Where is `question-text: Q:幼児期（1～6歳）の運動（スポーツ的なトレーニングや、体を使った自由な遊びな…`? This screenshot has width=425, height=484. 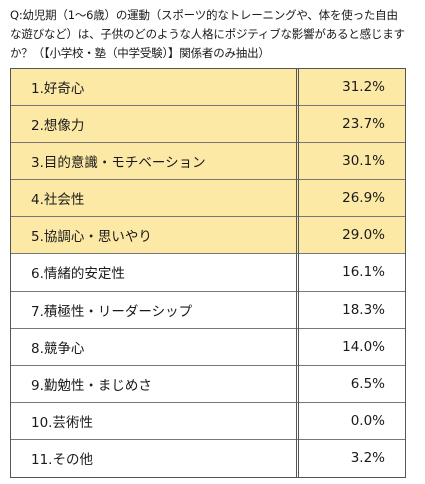 question-text: Q:幼児期（1～6歳）の運動（スポーツ的なトレーニングや、体を使った自由な遊びな… is located at coordinates (207, 34).